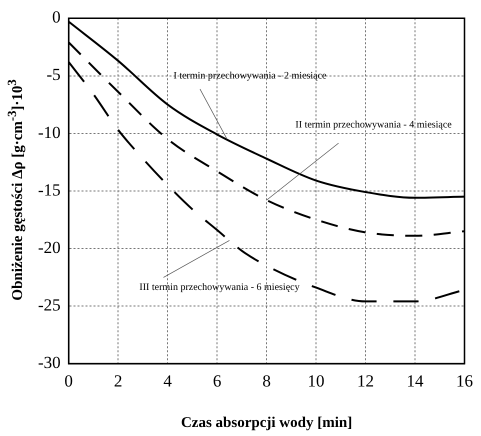 Image resolution: width=481 pixels, height=436 pixels. What do you see at coordinates (219, 288) in the screenshot?
I see `annotation: III termin przechowywania - 6 miesięcy` at bounding box center [219, 288].